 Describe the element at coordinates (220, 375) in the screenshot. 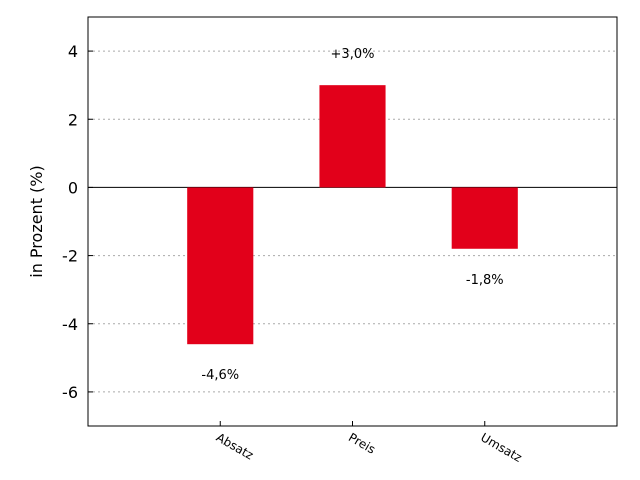

I see `data-label: -4,6%` at that location.